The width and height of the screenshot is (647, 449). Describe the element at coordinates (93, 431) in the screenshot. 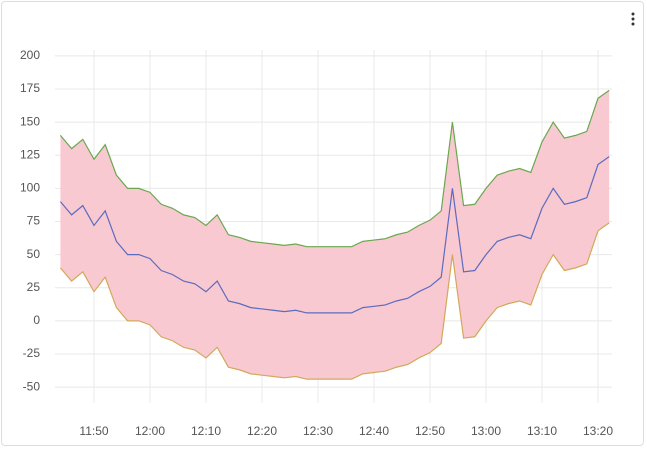

I see `x-tick-label: 11:50` at that location.